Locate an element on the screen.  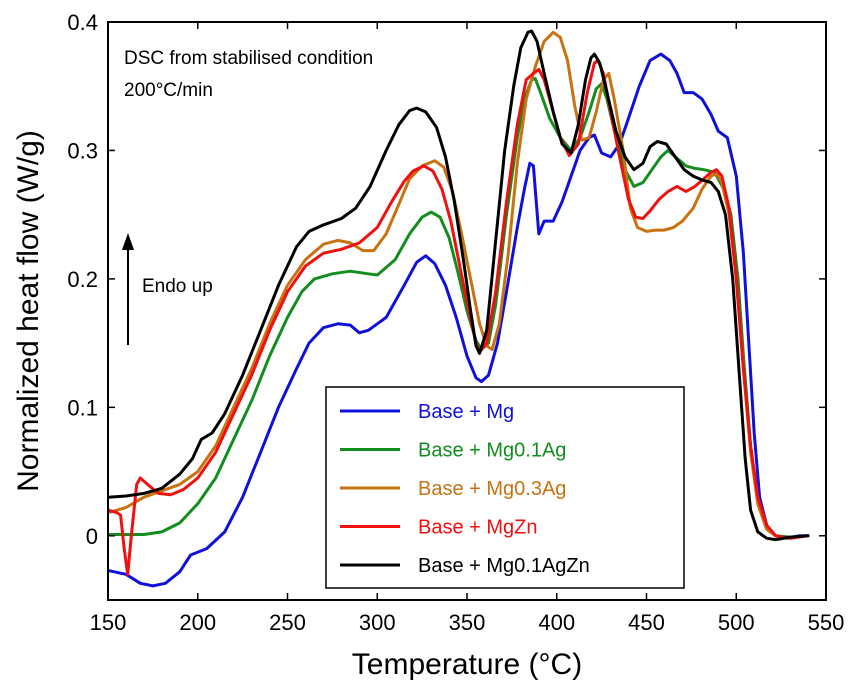
endo-up-label: Endo up is located at coordinates (177, 286).